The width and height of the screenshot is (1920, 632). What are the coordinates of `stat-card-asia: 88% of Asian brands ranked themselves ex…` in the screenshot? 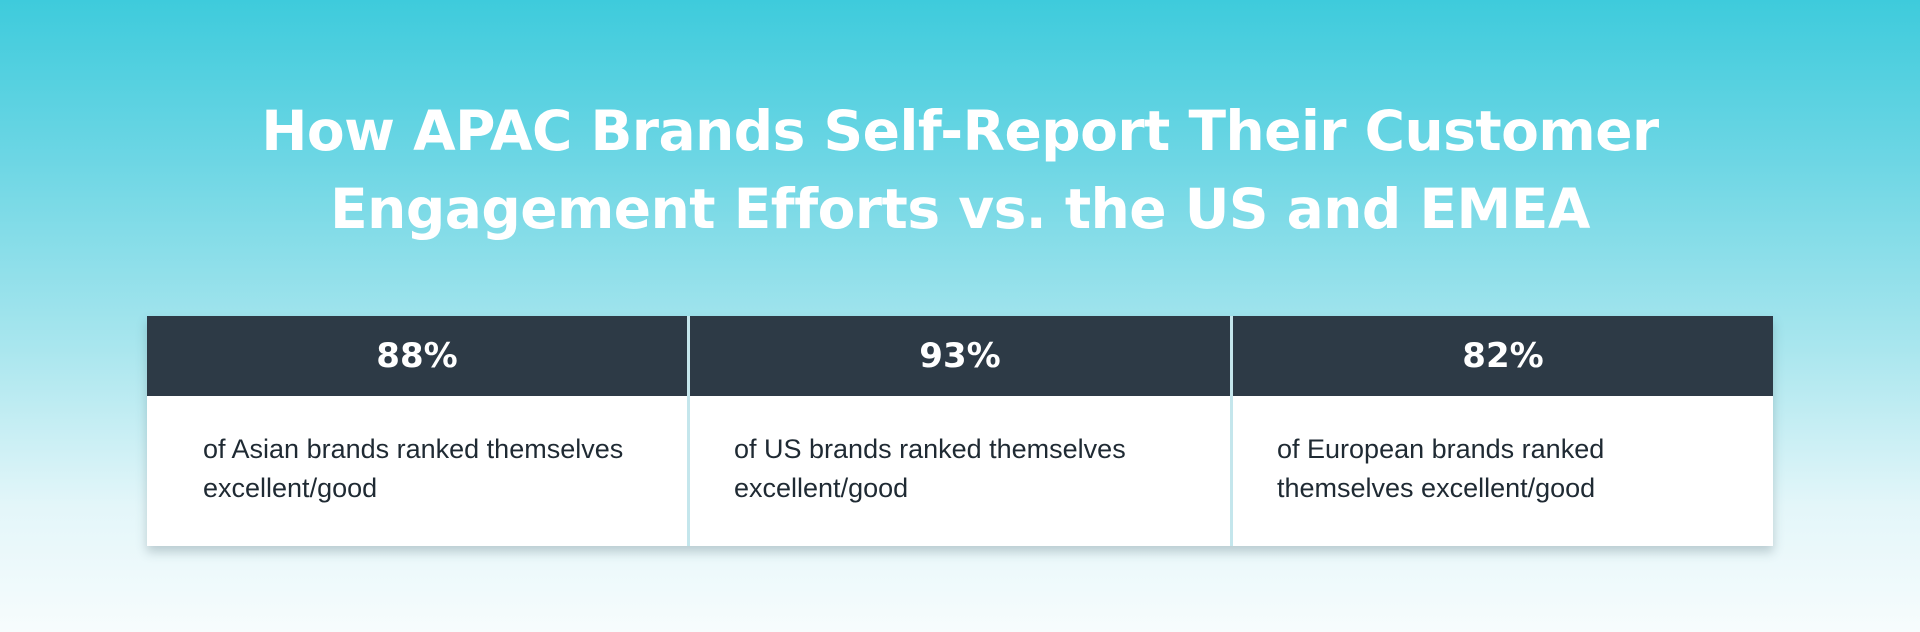 It's located at (417, 431).